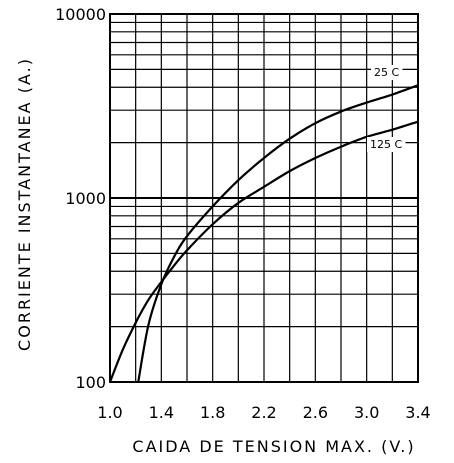  I want to click on x-tick-labels: 1.0 1.4 1.8 2.2 2.6 3.0 3.4, so click(263, 412).